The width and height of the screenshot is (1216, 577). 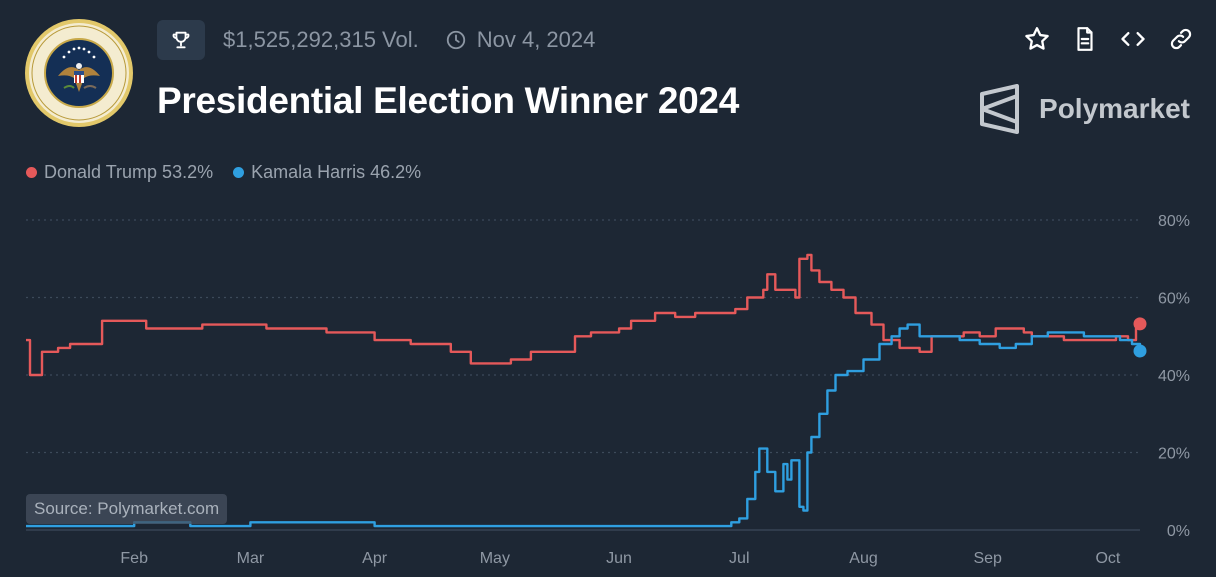 What do you see at coordinates (1140, 324) in the screenshot?
I see `trump-end-marker` at bounding box center [1140, 324].